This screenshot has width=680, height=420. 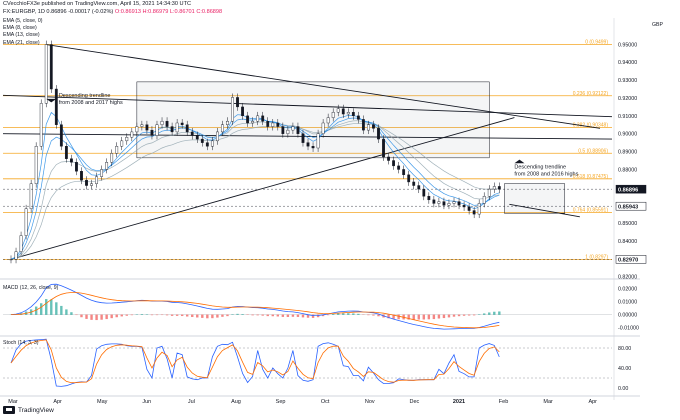 I want to click on y-tick-label: 0.88000, so click(x=627, y=170).